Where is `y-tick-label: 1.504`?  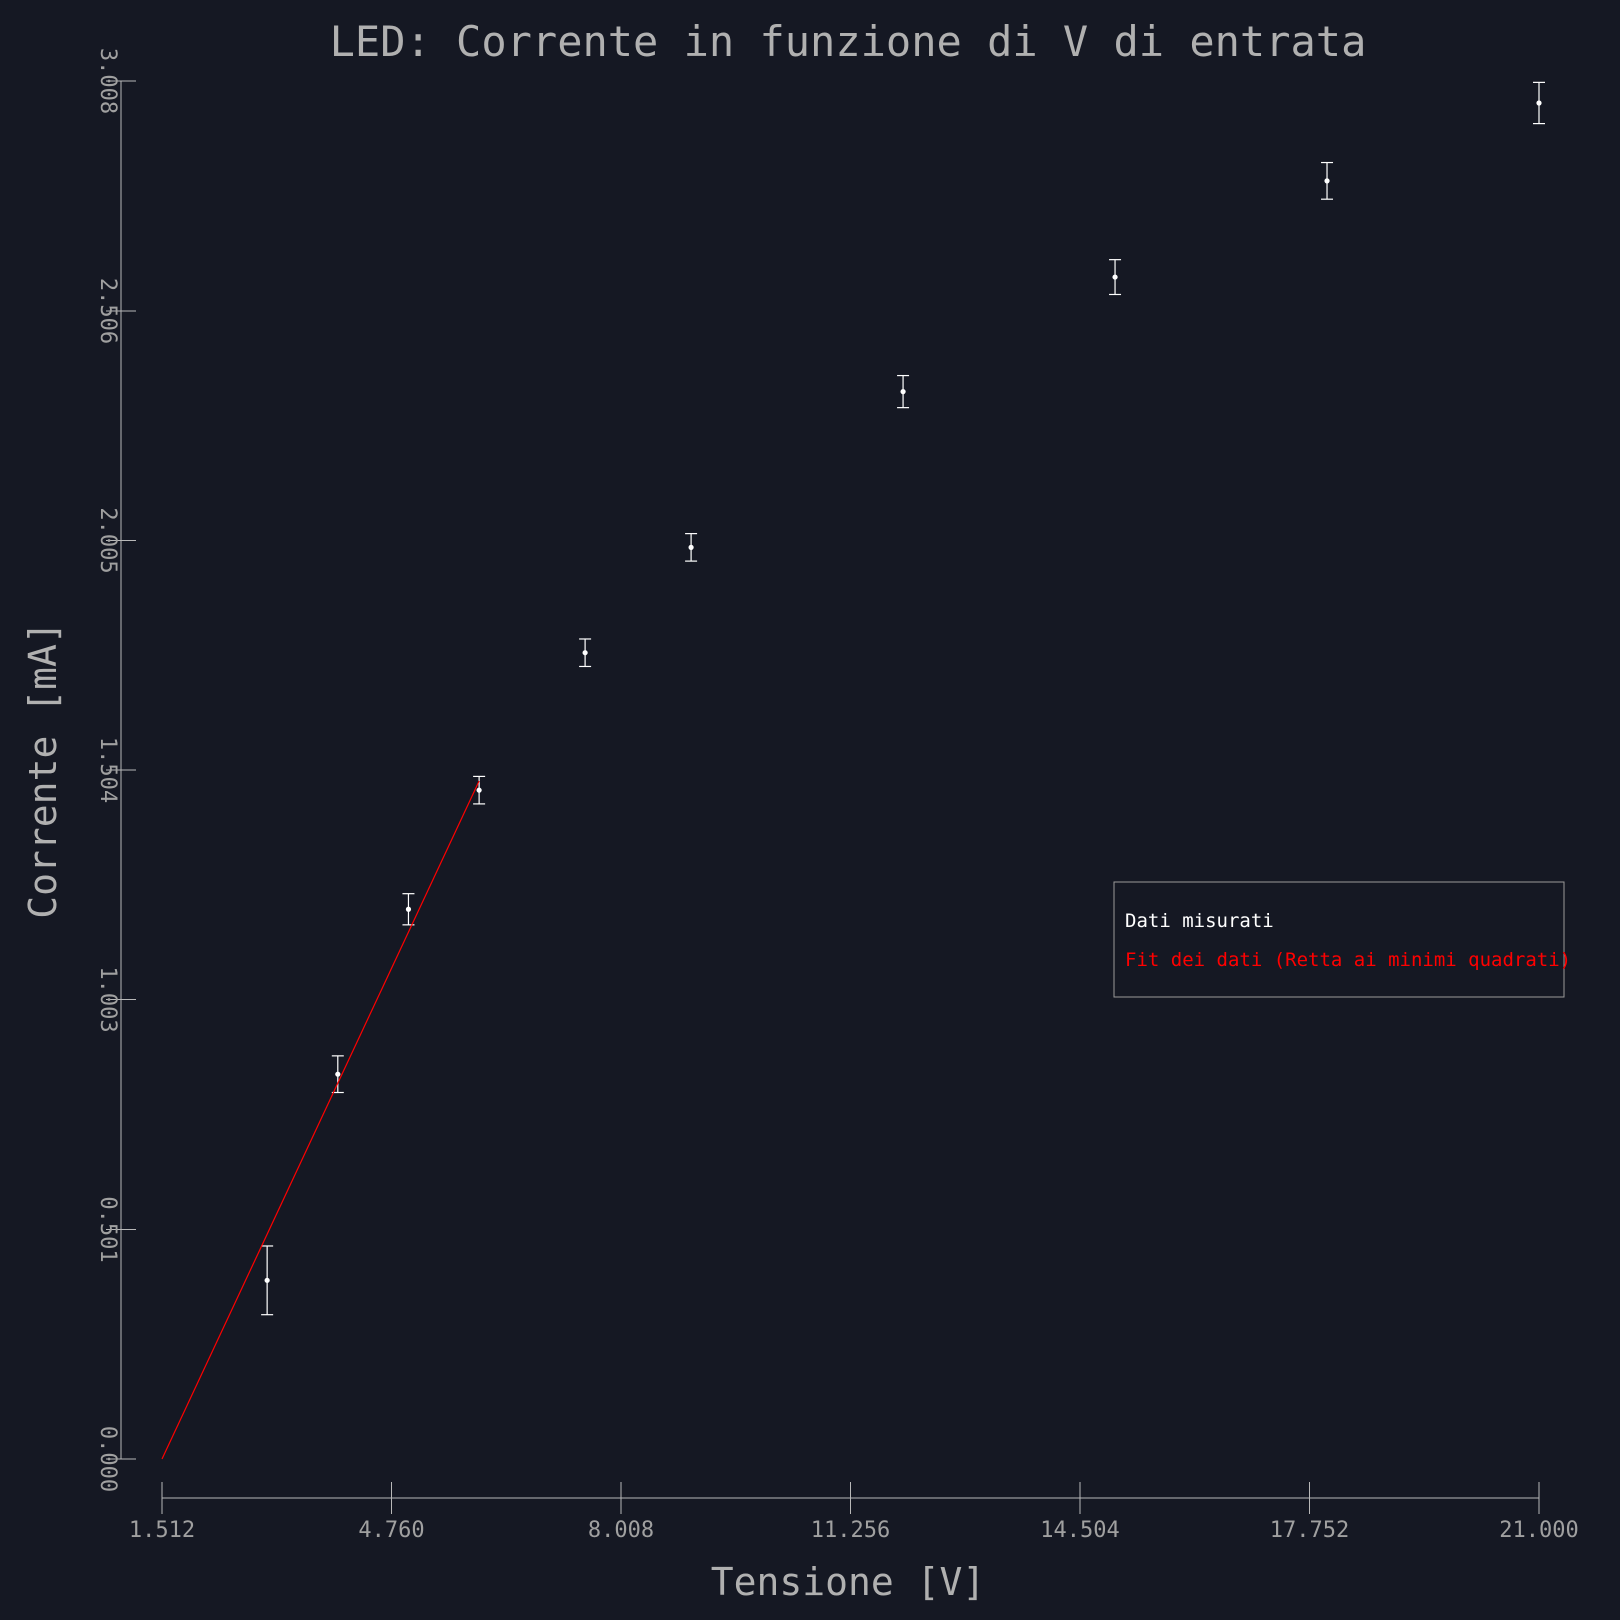
y-tick-label: 1.504 is located at coordinates (107, 770).